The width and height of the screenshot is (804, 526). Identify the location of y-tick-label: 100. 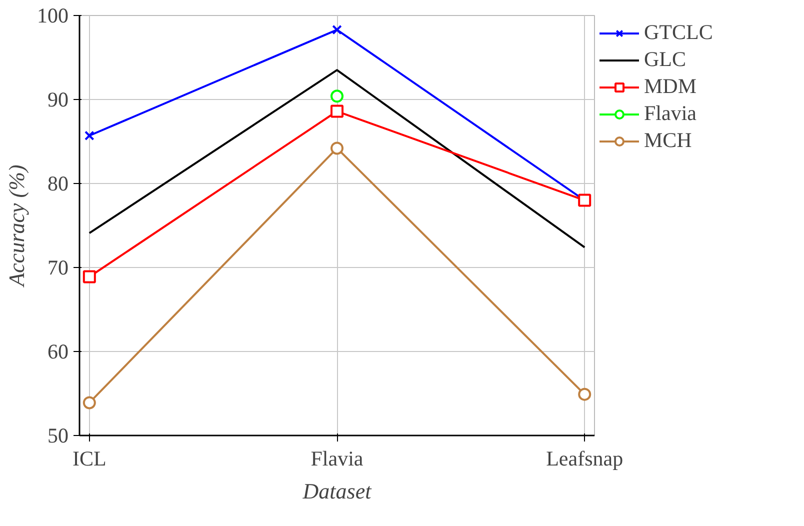
(52, 16).